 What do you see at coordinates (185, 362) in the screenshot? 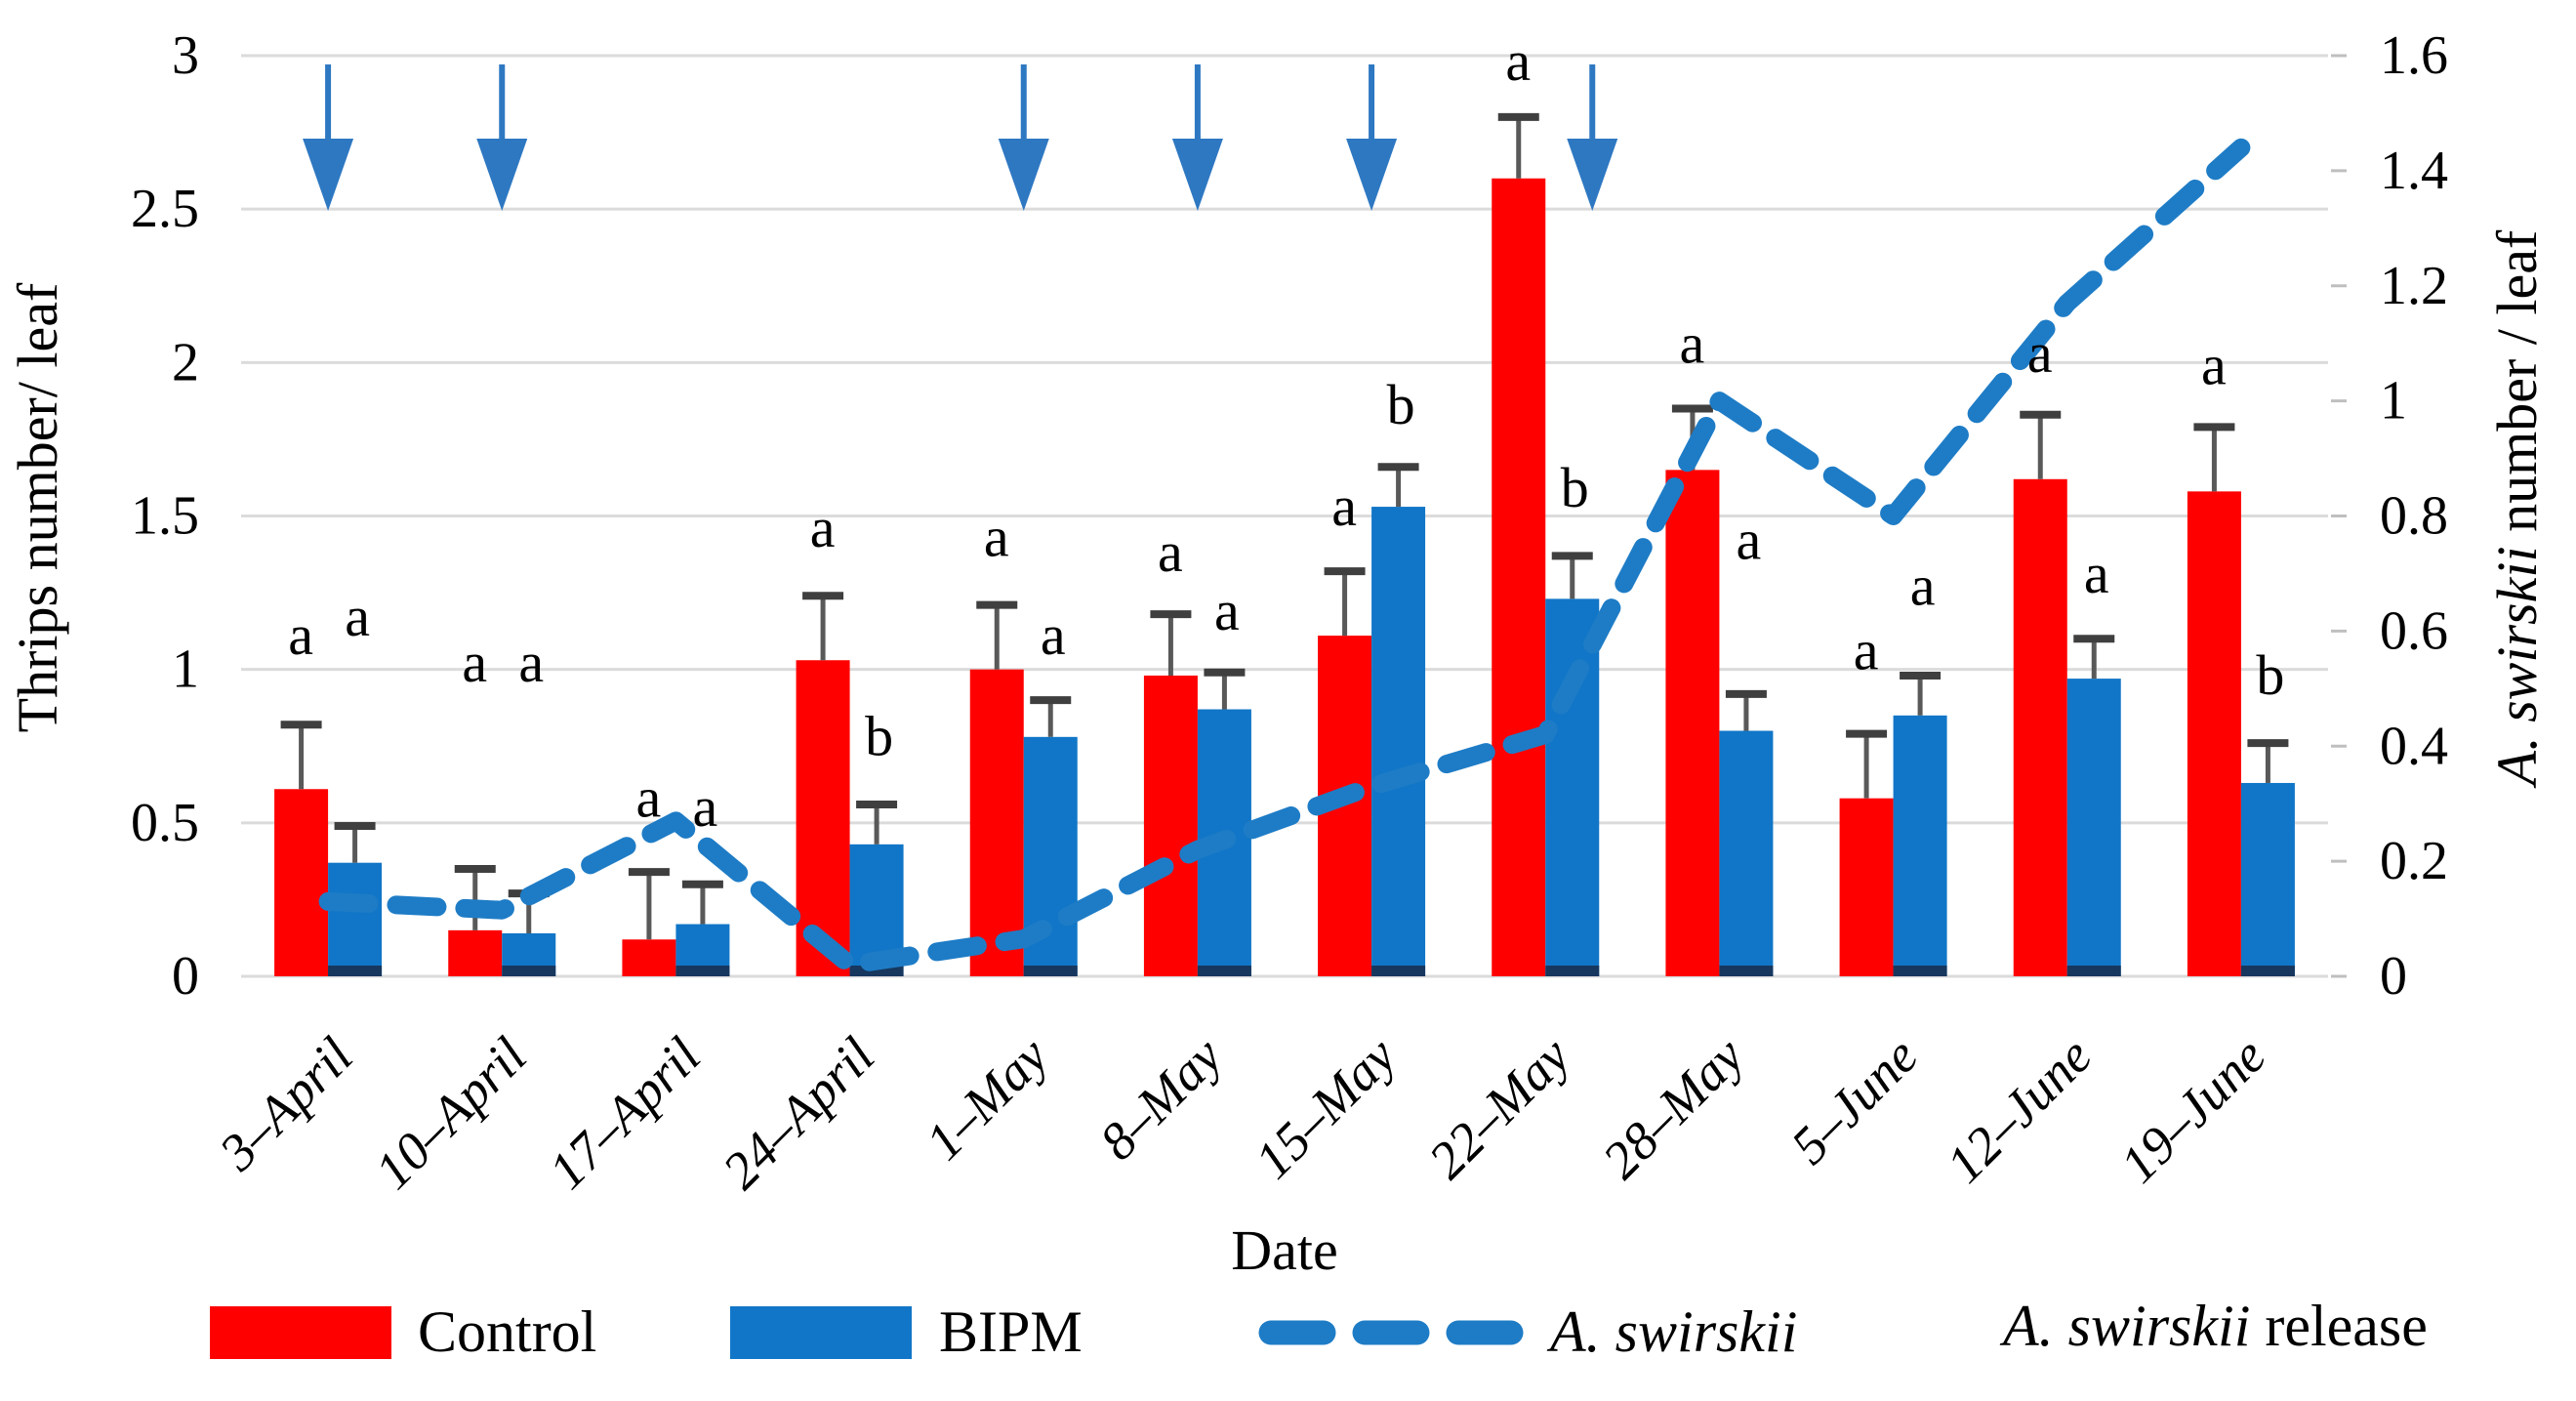
I see `left-axis-tick: 2` at bounding box center [185, 362].